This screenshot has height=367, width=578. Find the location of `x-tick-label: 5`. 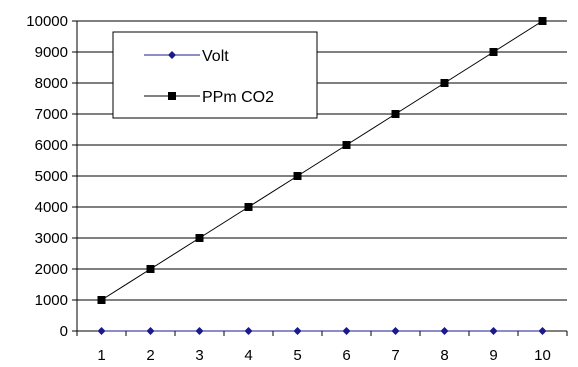

x-tick-label: 5 is located at coordinates (297, 355).